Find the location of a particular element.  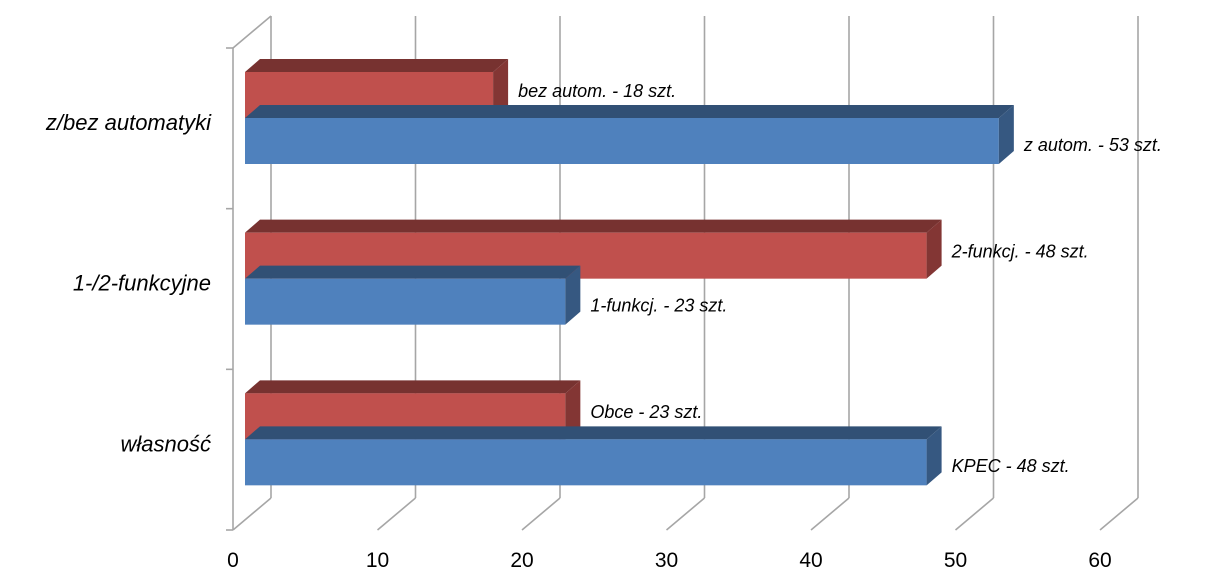

y-axis-top-edge is located at coordinates (252, 32).